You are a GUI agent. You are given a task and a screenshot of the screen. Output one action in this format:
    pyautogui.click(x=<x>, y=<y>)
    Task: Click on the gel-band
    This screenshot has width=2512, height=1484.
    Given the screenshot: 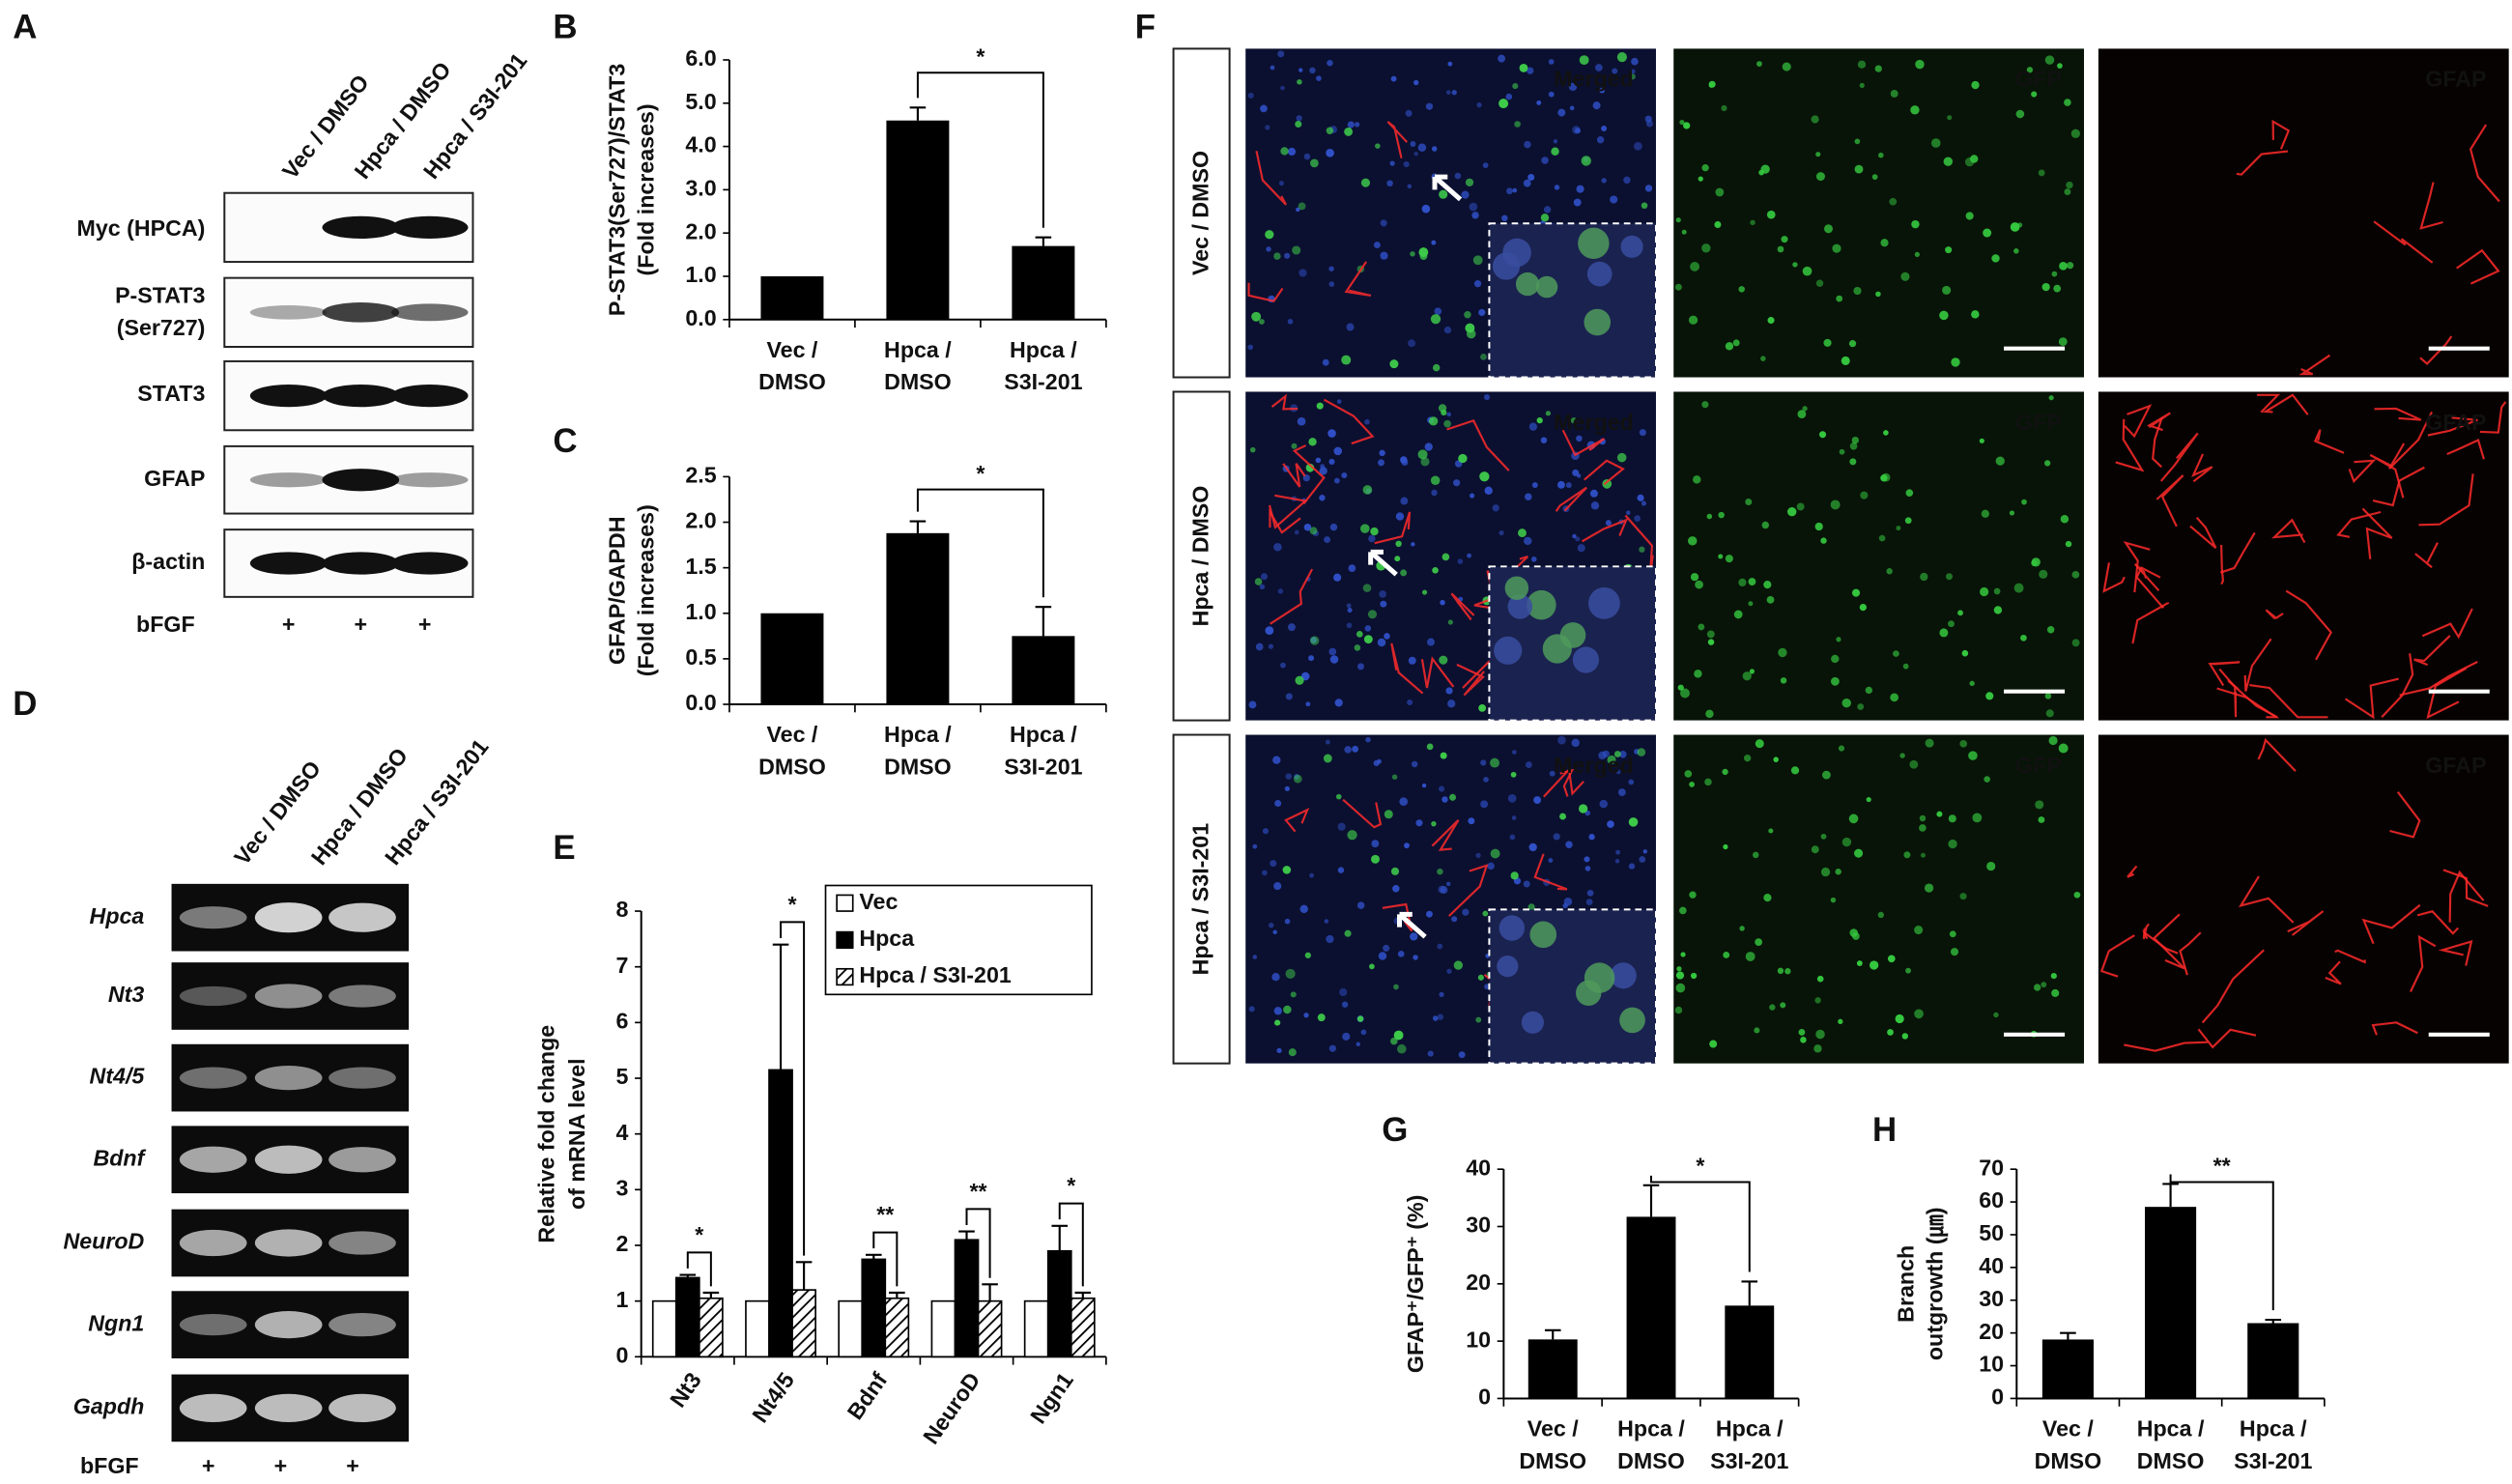 What is the action you would take?
    pyautogui.click(x=362, y=997)
    